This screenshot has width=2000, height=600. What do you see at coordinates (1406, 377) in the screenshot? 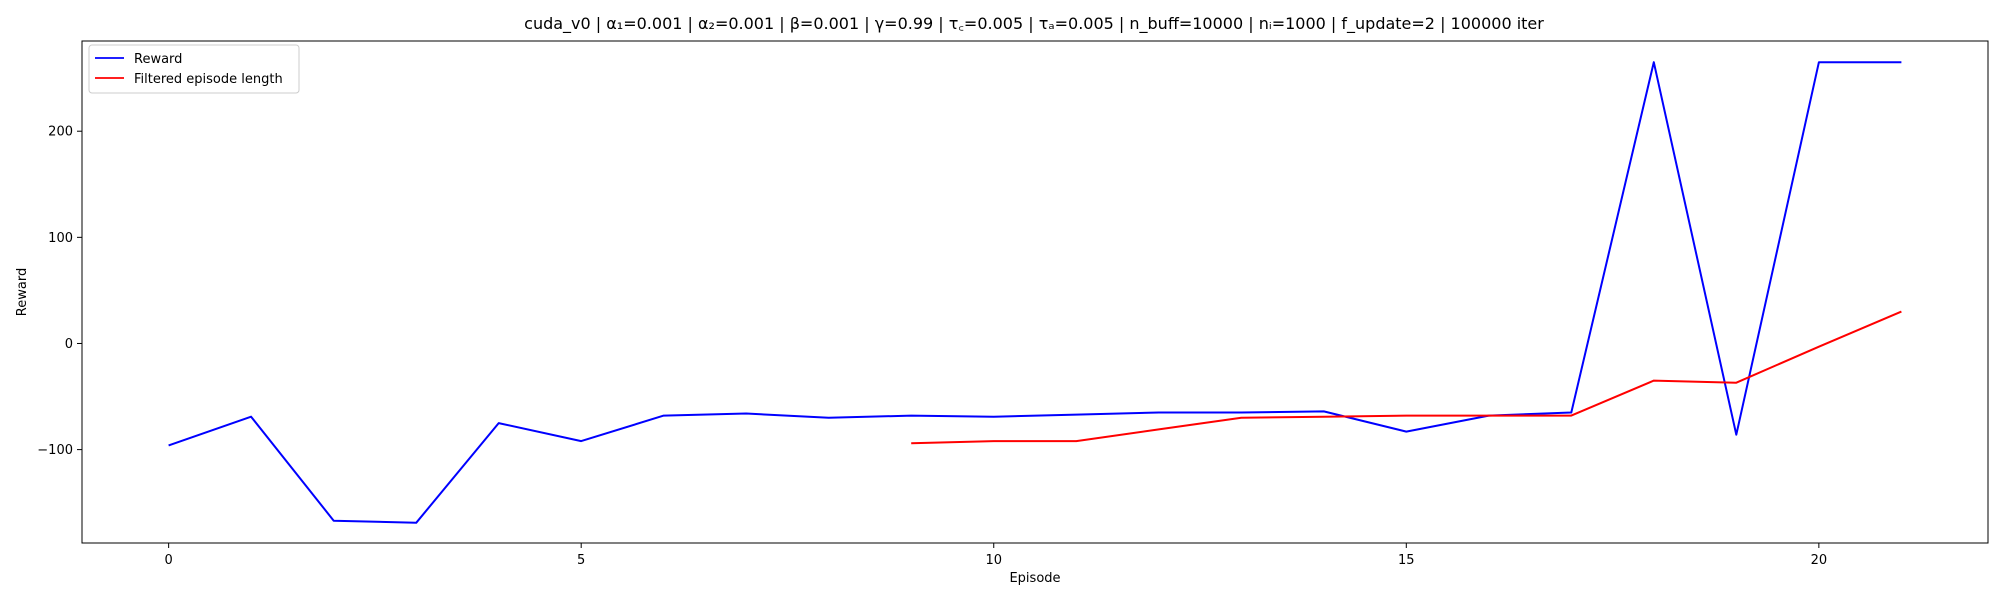
I see `filtered-episode-length-series-line` at bounding box center [1406, 377].